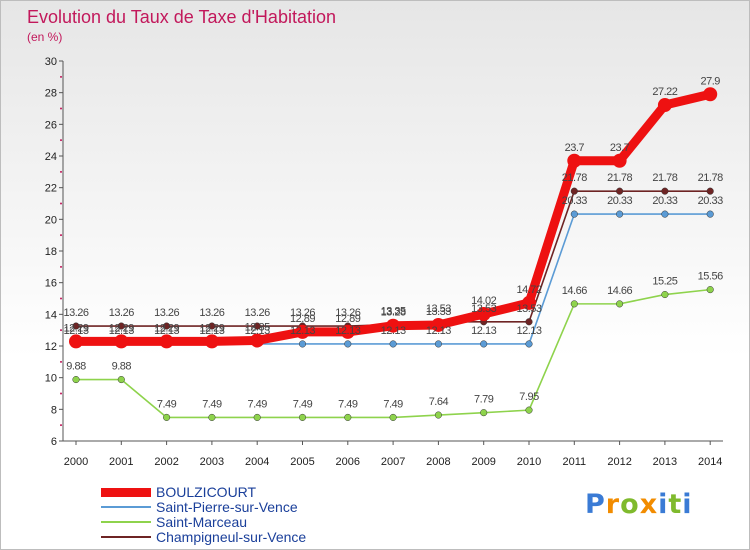 The image size is (750, 550). What do you see at coordinates (251, 522) in the screenshot?
I see `legend-item-saint-marceau: Saint-Marceau` at bounding box center [251, 522].